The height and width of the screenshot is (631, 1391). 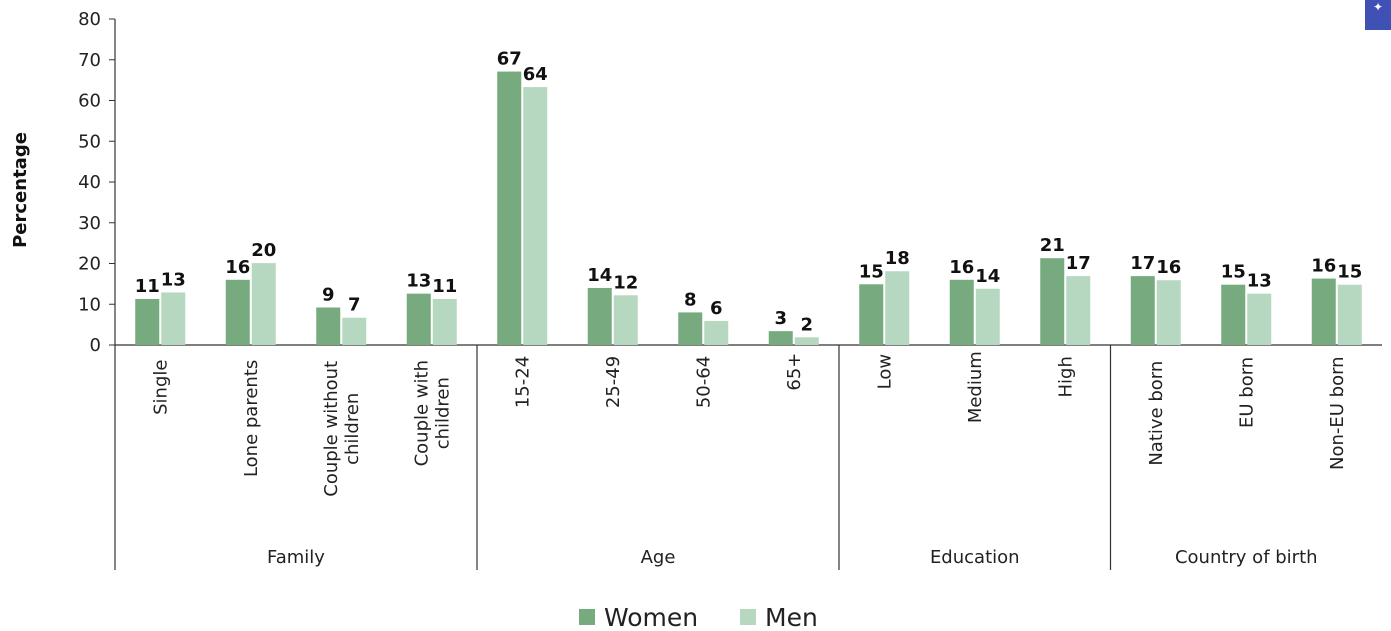 What do you see at coordinates (1349, 272) in the screenshot?
I see `data-label-men: 15` at bounding box center [1349, 272].